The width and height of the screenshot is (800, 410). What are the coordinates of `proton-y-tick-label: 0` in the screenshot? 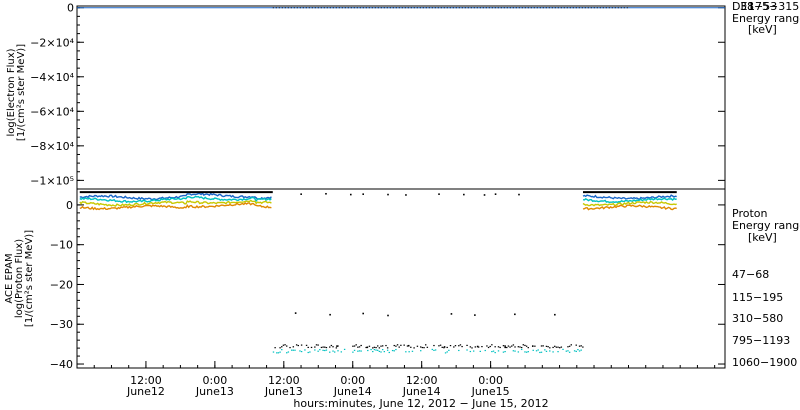 It's located at (69, 205).